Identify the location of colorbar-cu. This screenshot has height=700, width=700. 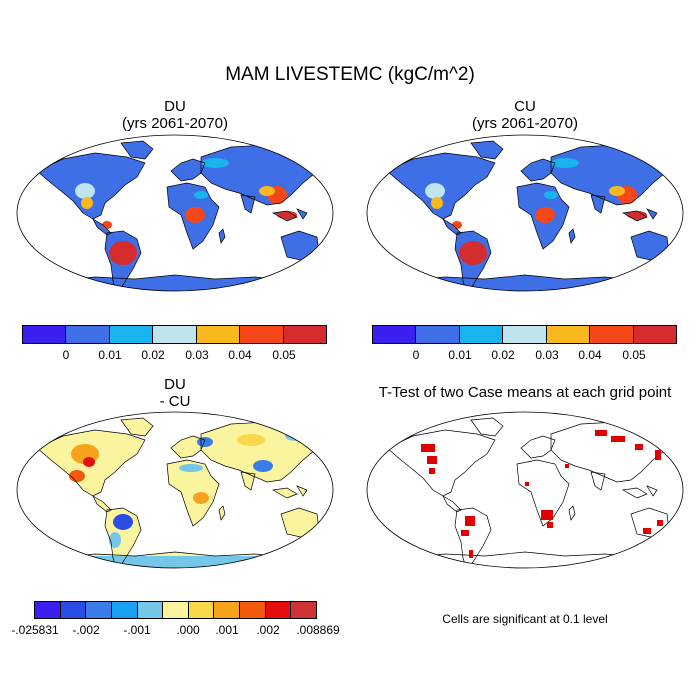
(524, 334).